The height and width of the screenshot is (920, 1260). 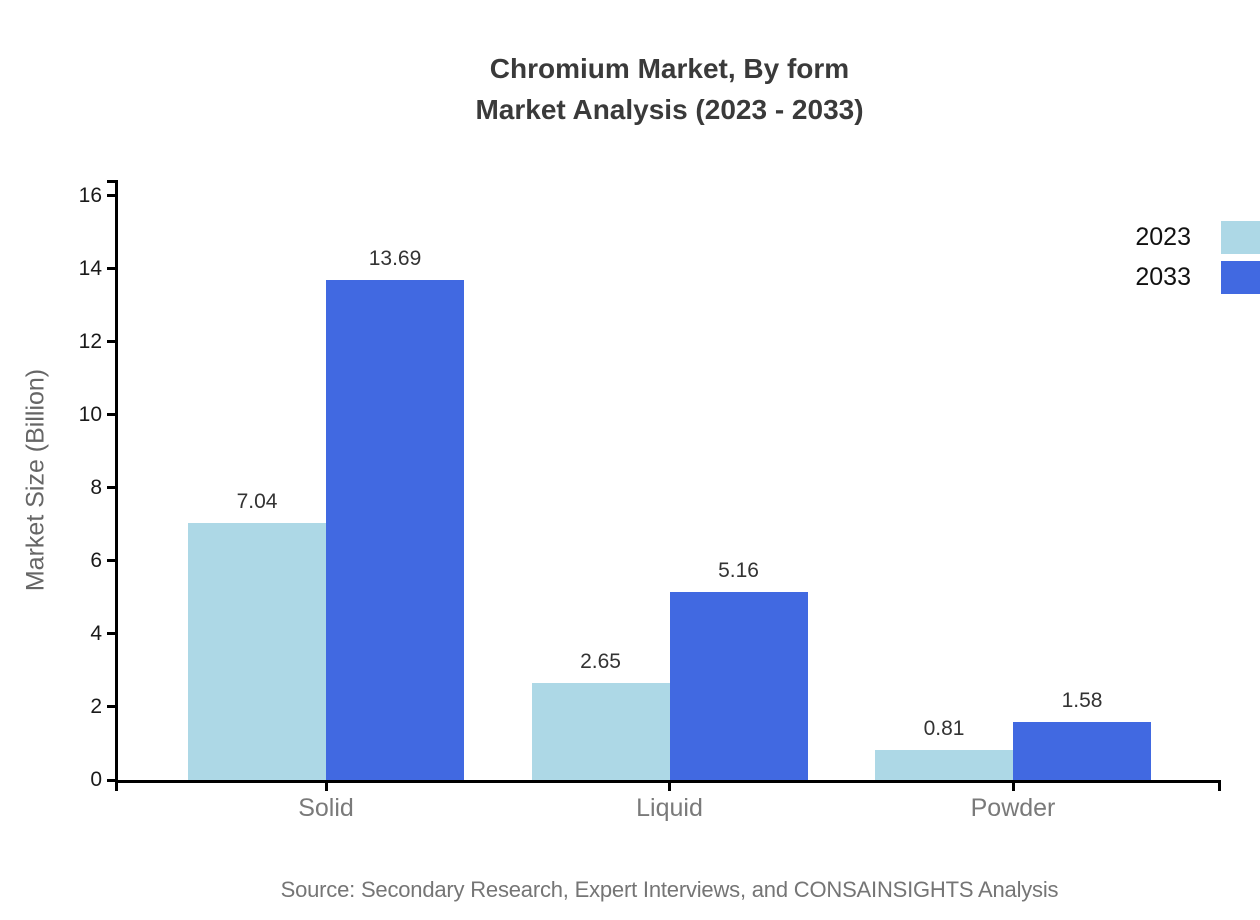 I want to click on legend-swatch-2023, so click(x=1240, y=237).